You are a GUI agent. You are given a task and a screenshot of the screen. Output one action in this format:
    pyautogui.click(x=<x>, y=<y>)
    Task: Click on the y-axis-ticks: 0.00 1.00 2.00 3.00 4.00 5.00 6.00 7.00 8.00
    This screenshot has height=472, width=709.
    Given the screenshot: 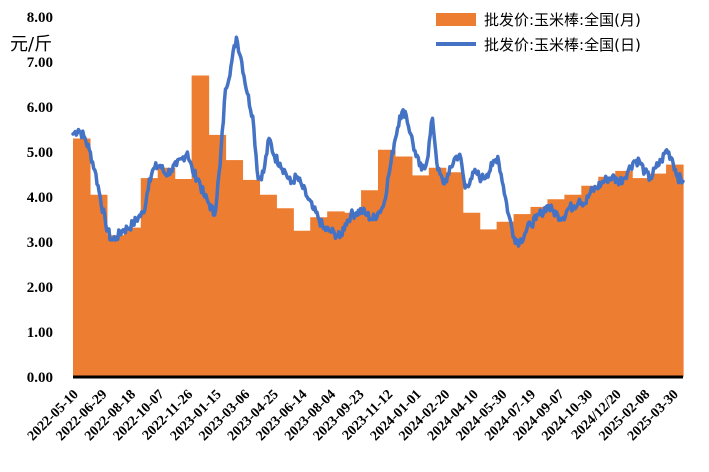 What is the action you would take?
    pyautogui.click(x=40, y=198)
    